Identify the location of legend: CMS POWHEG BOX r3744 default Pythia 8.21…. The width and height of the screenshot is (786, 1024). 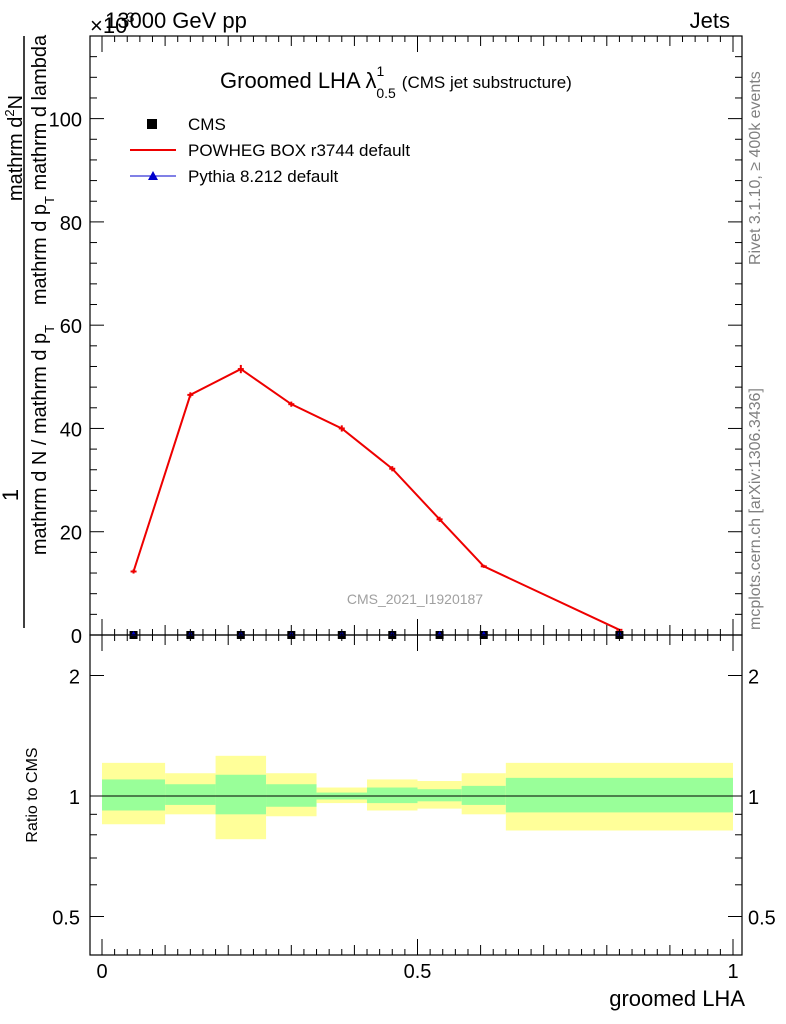
(270, 150).